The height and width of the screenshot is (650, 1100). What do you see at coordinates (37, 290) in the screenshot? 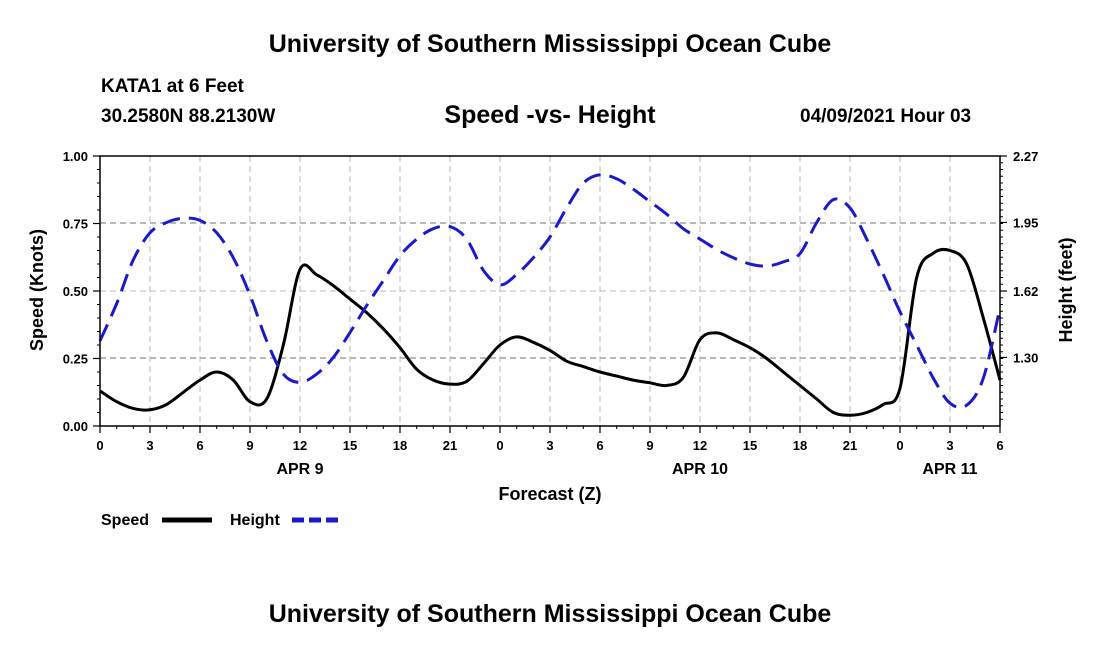
I see `y-axis-label-left: Speed (Knots)` at bounding box center [37, 290].